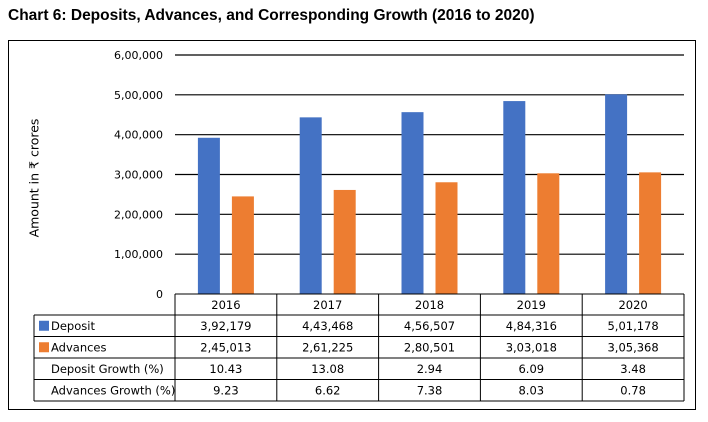 This screenshot has width=708, height=422. Describe the element at coordinates (310, 205) in the screenshot. I see `bar-deposit-2017` at that location.